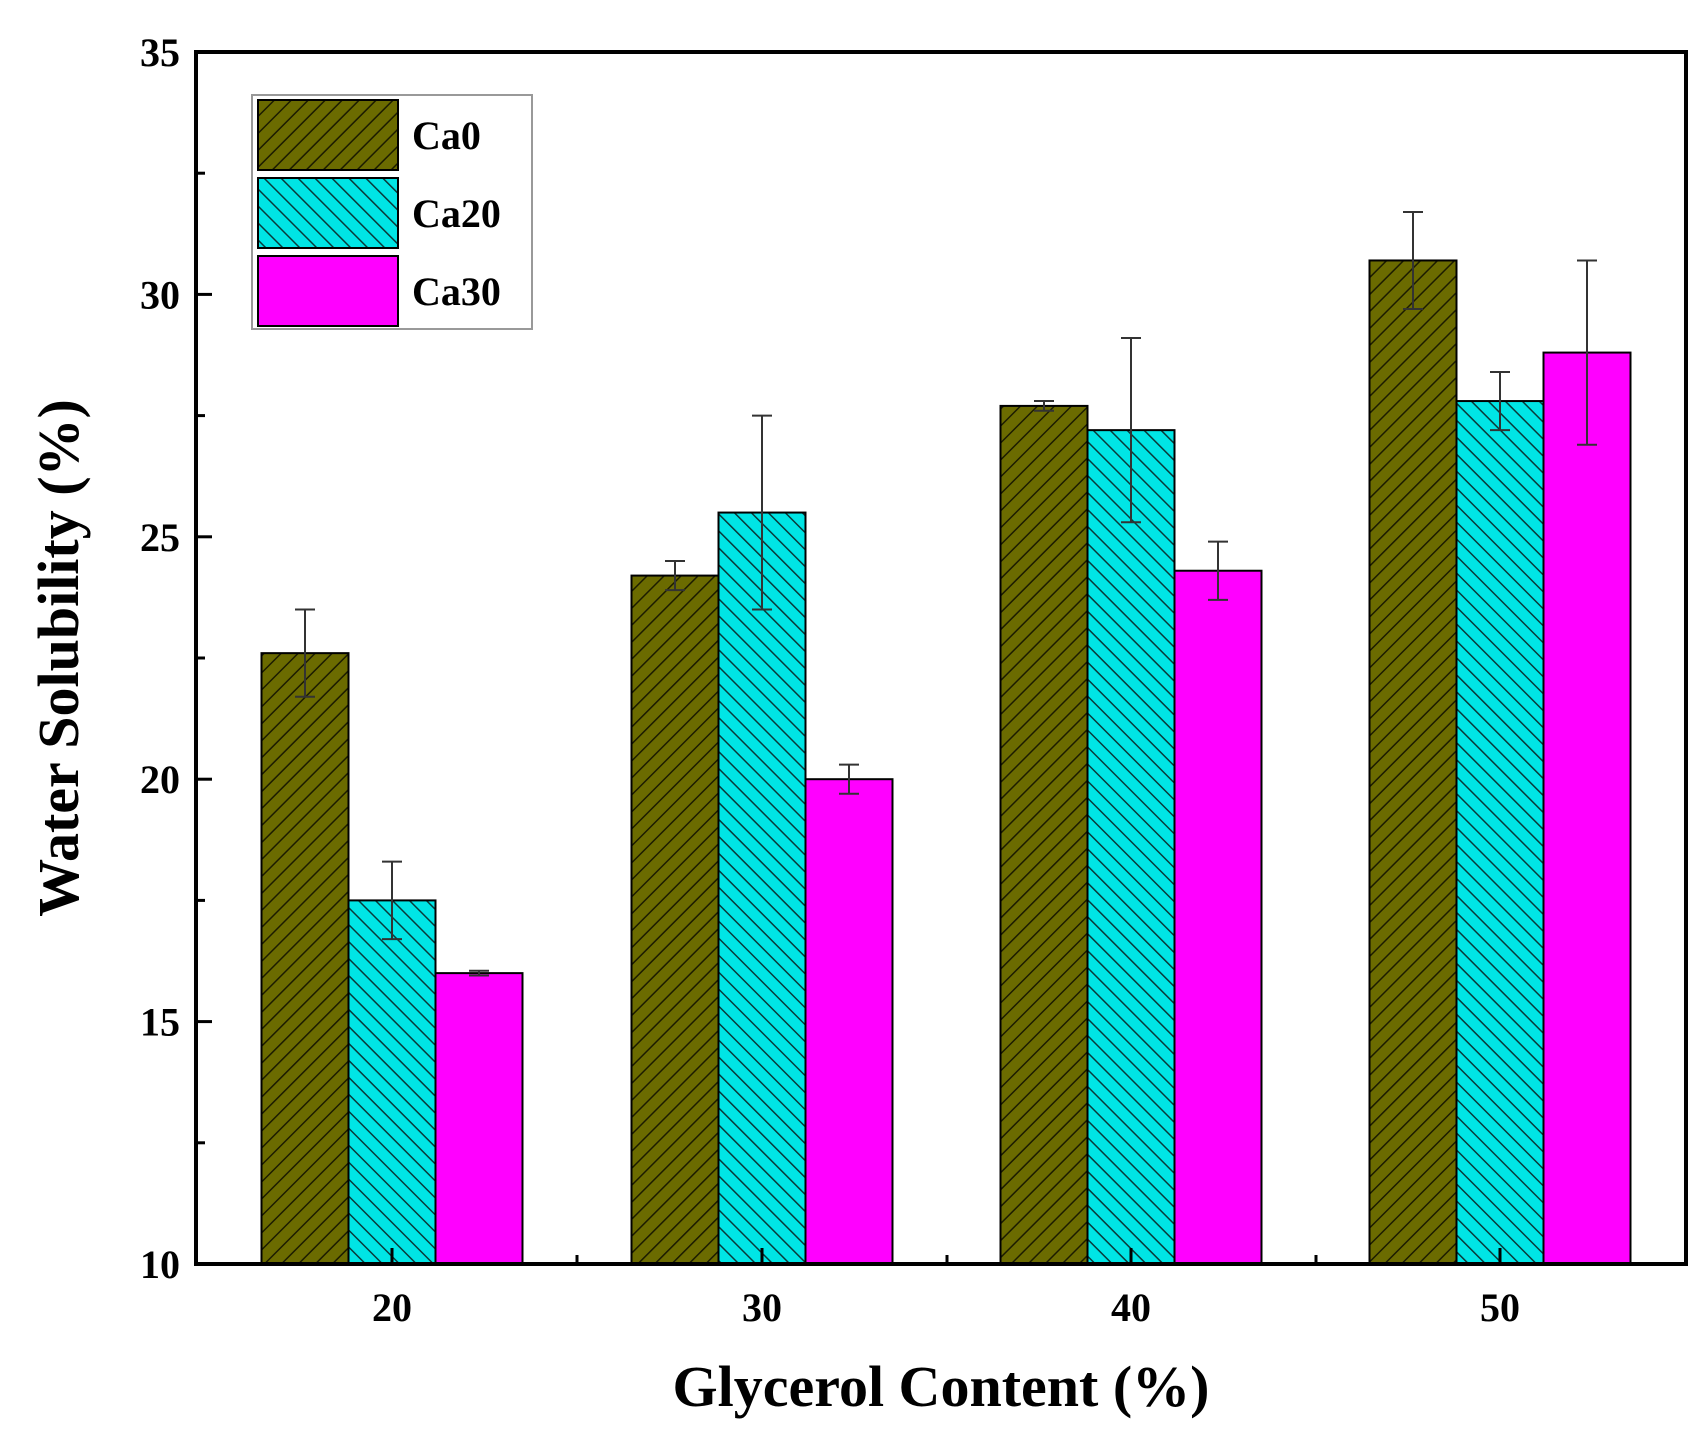 Image resolution: width=1700 pixels, height=1446 pixels. I want to click on x-axis-title: Glycerol Content (%), so click(941, 1386).